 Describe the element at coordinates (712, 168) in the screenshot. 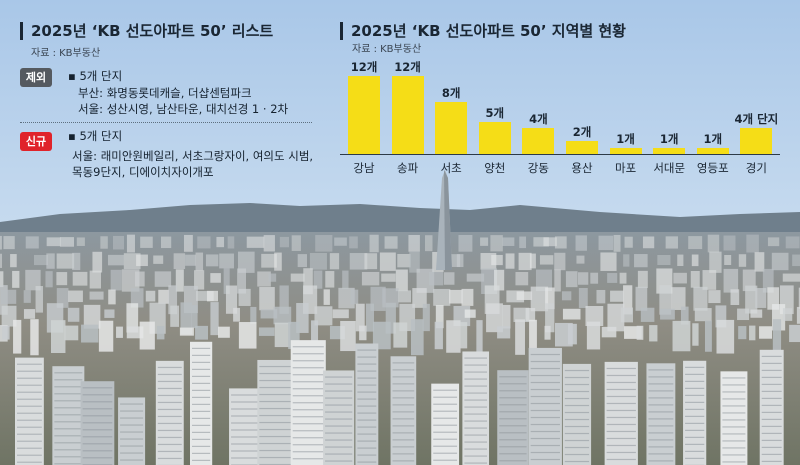

I see `category-label: 영등포` at that location.